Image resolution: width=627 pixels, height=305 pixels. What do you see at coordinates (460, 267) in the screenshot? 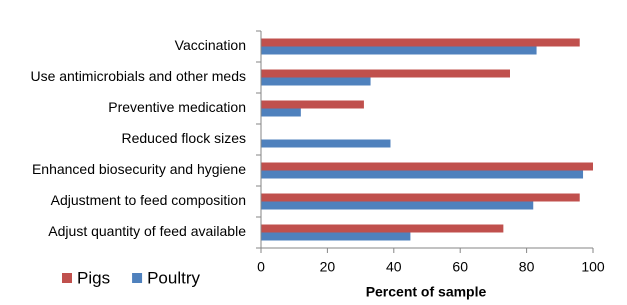
I see `x-tick-label: 60` at bounding box center [460, 267].